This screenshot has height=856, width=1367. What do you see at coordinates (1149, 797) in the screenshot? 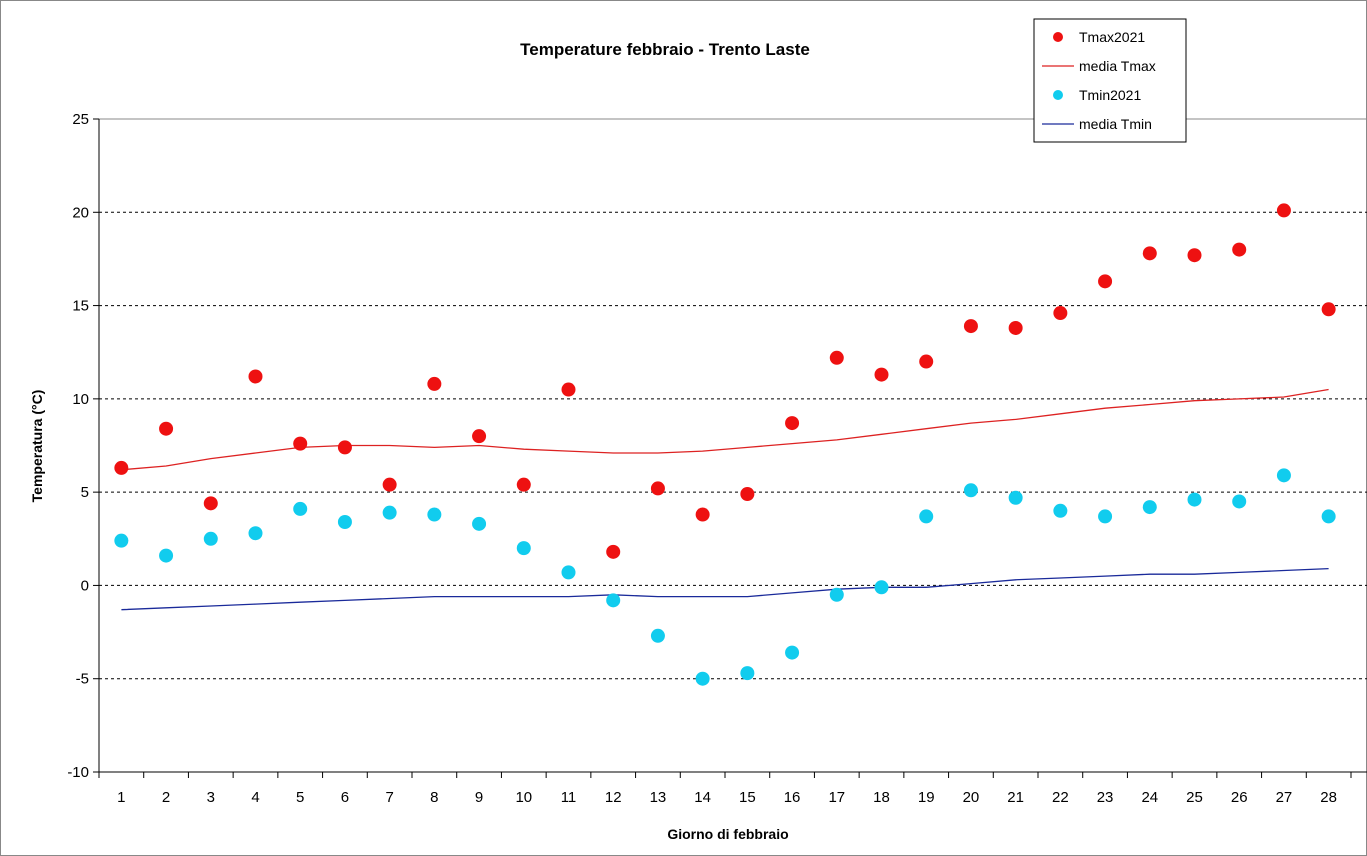
I see `x-tick-label-24: 24` at bounding box center [1149, 797].